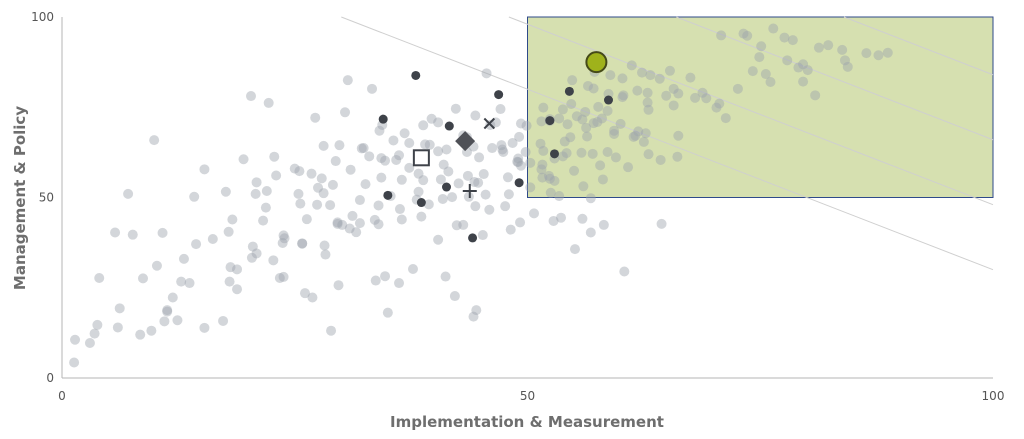 The image size is (1024, 439). Describe the element at coordinates (596, 62) in the screenshot. I see `focus-point` at that location.